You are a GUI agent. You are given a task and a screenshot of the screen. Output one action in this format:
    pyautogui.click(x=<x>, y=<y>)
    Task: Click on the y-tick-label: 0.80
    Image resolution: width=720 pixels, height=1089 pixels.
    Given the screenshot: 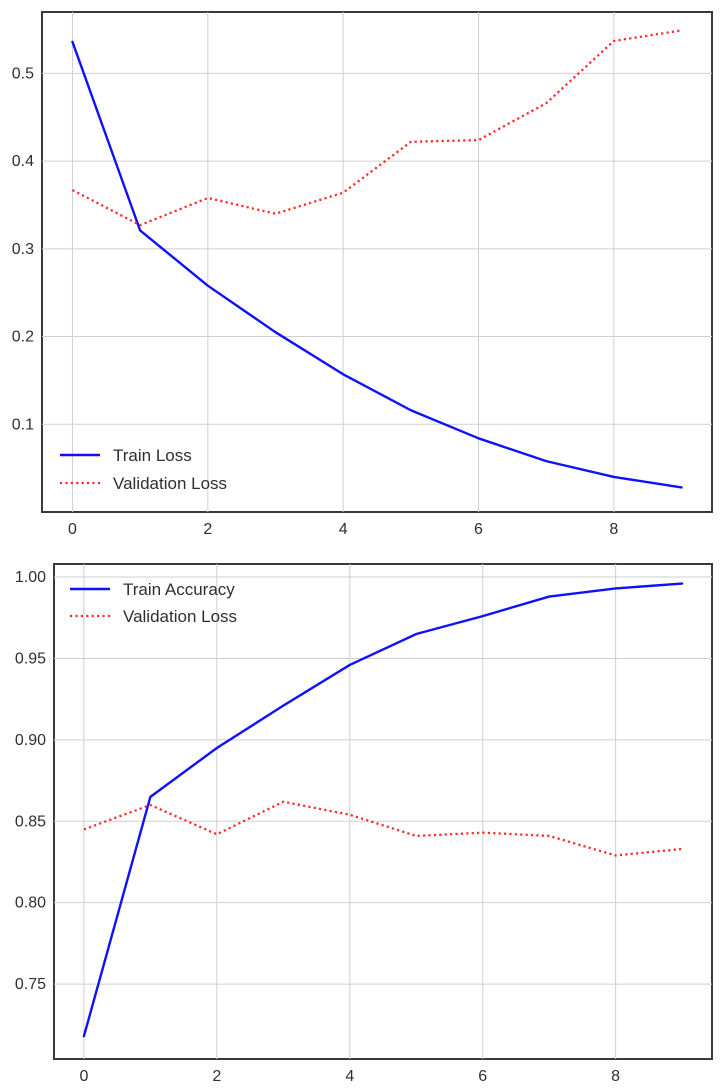 What is the action you would take?
    pyautogui.click(x=30, y=903)
    